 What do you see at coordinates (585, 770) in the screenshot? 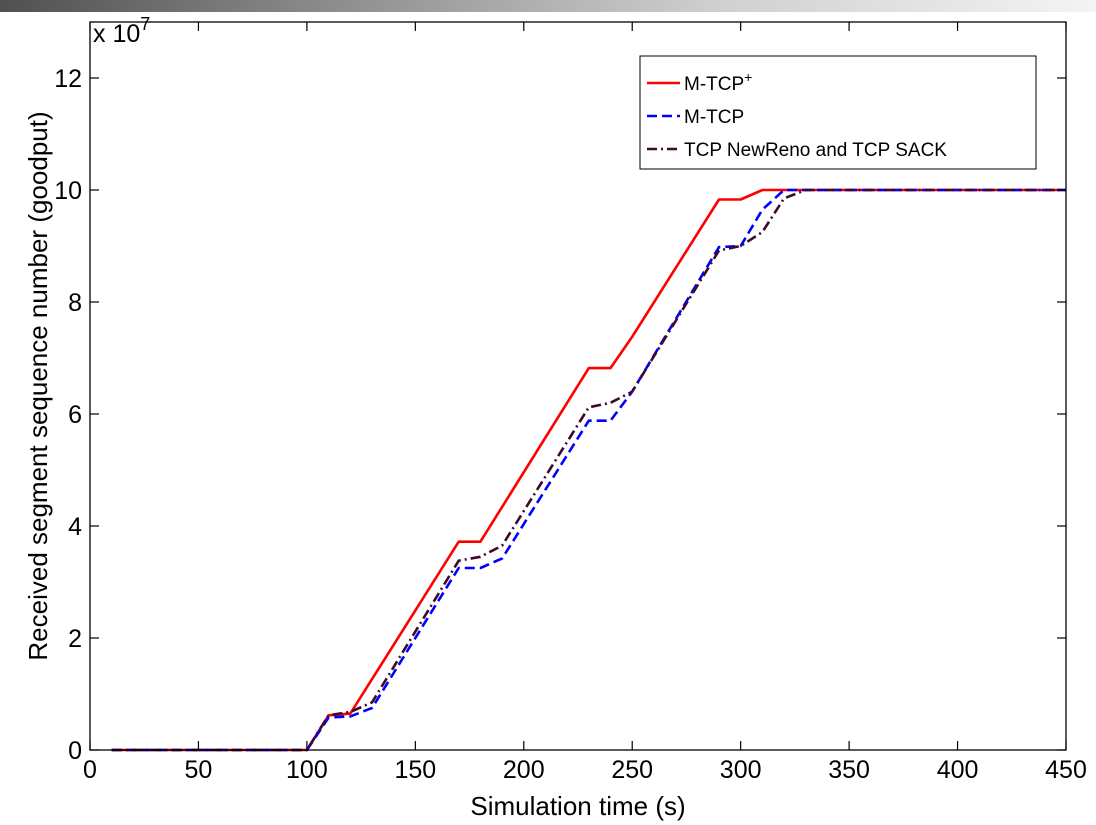
I see `x-tick-labels: 0 50 100 150 200 250 300 350 400 450` at bounding box center [585, 770].